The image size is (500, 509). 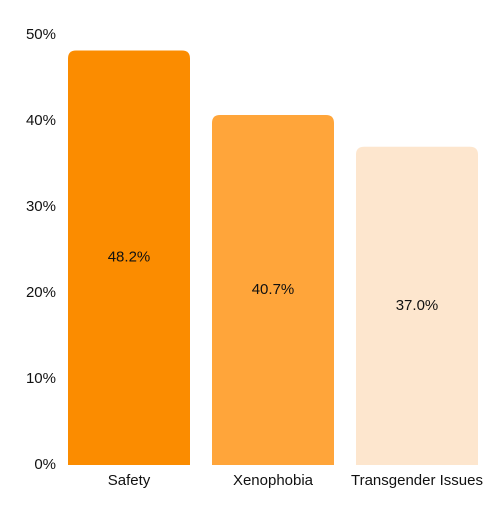 I want to click on y-tick-label: 0%, so click(x=45, y=464).